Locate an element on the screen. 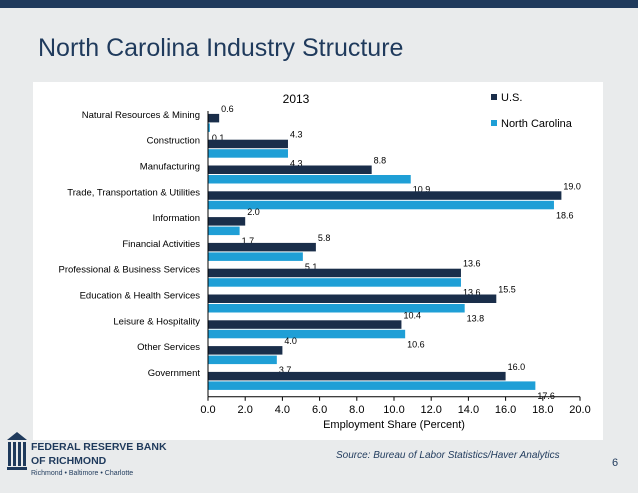 Image resolution: width=638 pixels, height=493 pixels. x-axis-title: Employment Share (Percent) is located at coordinates (394, 425).